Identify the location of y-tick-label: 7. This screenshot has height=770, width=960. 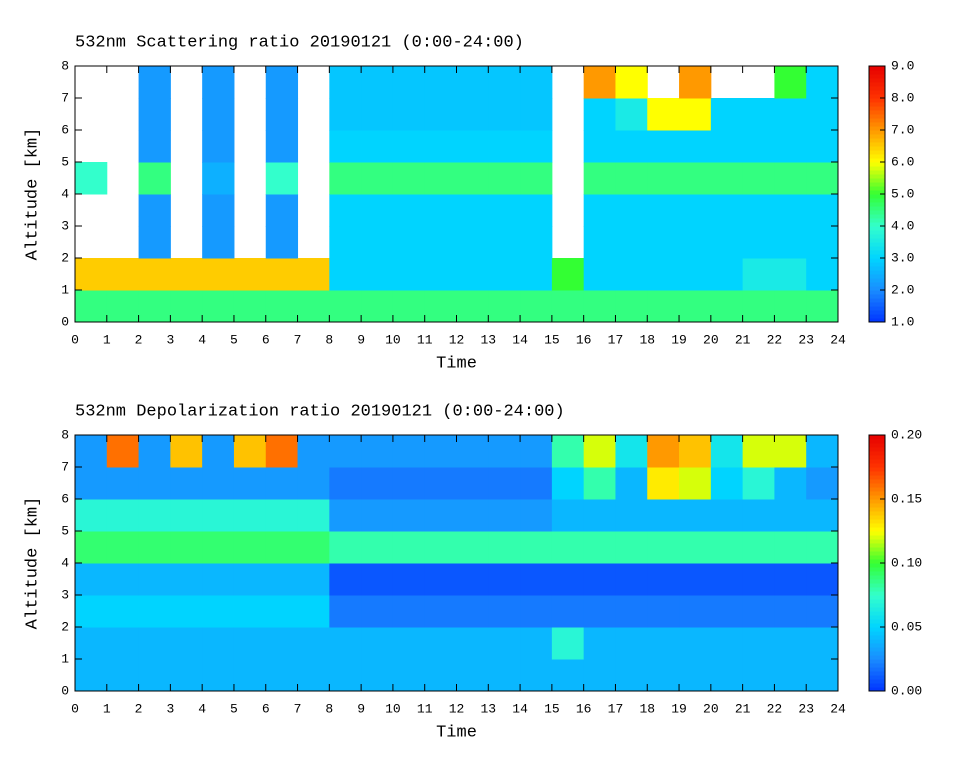
(65, 97).